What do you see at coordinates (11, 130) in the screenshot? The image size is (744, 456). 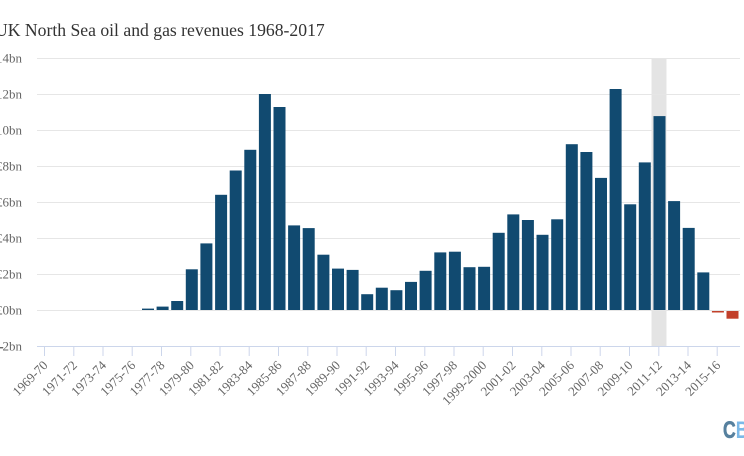 I see `svg-text: £10bn` at bounding box center [11, 130].